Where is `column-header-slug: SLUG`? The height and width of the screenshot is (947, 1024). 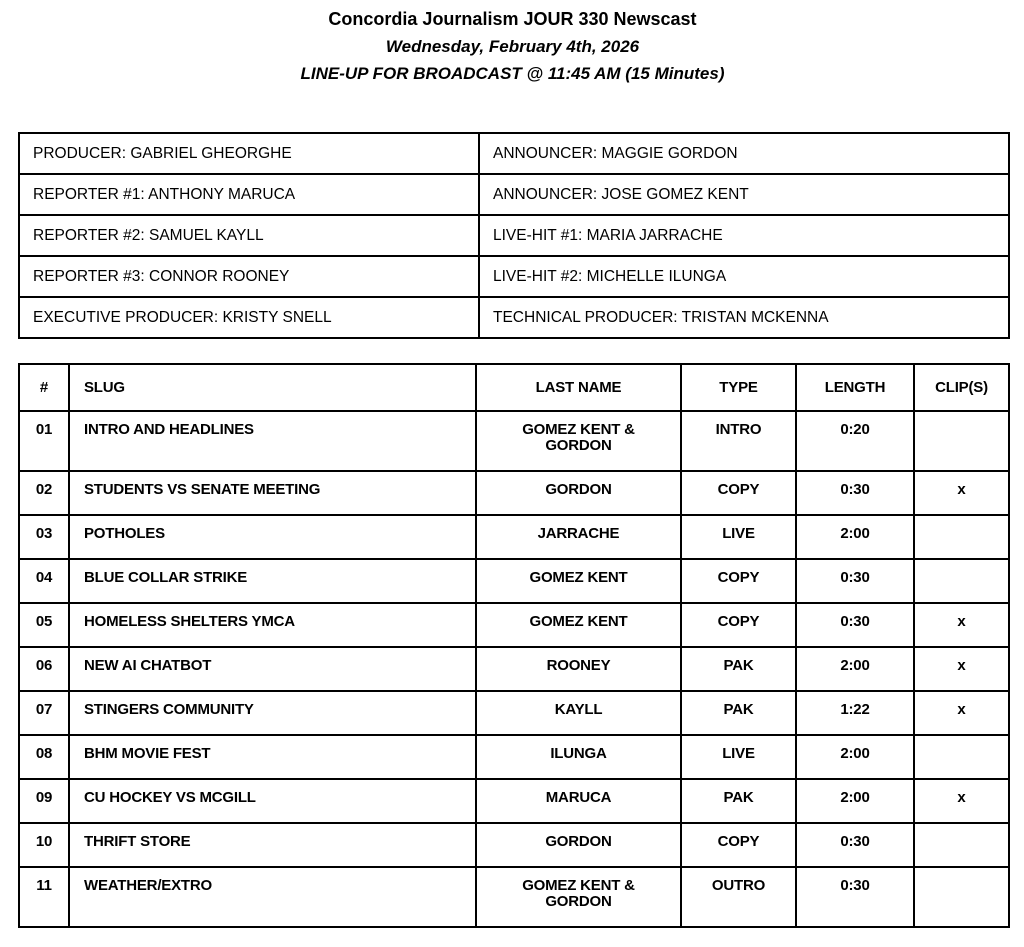
column-header-slug: SLUG is located at coordinates (272, 387).